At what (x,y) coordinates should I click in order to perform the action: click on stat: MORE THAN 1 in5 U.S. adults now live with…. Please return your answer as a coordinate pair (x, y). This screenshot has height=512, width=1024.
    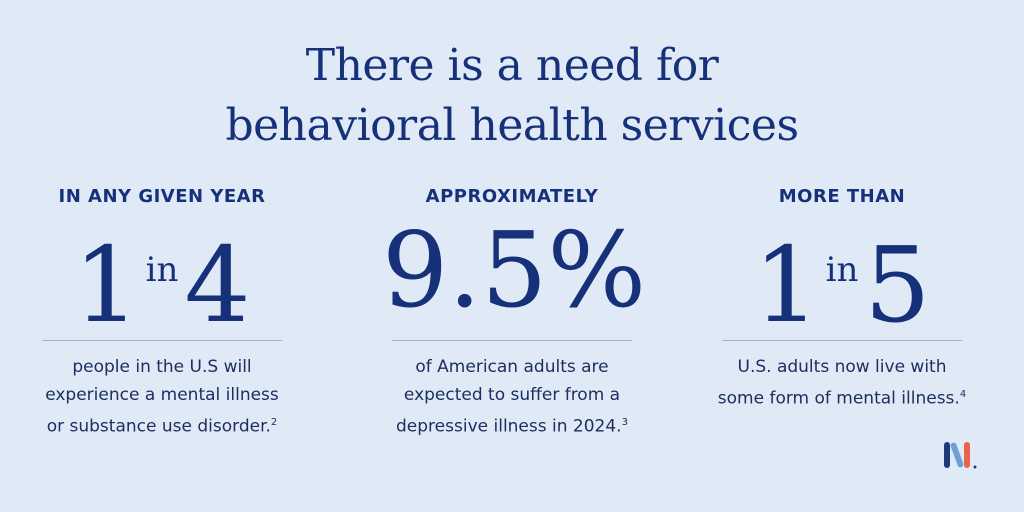
    Looking at the image, I should click on (842, 299).